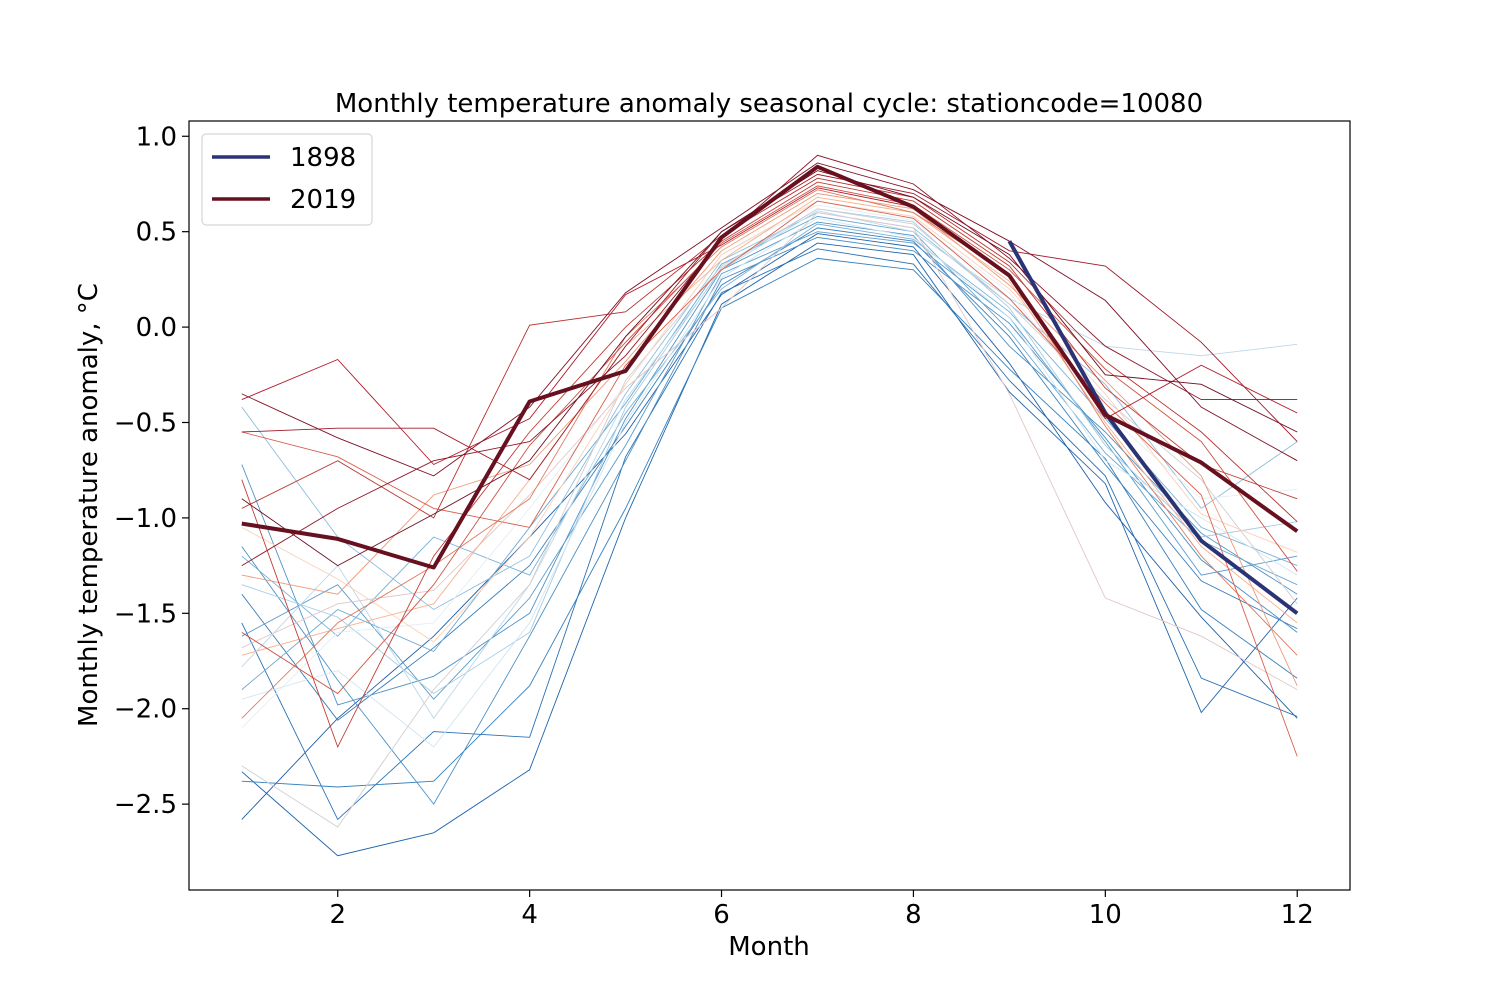  Describe the element at coordinates (145, 805) in the screenshot. I see `y-tick-label: −2.5` at that location.